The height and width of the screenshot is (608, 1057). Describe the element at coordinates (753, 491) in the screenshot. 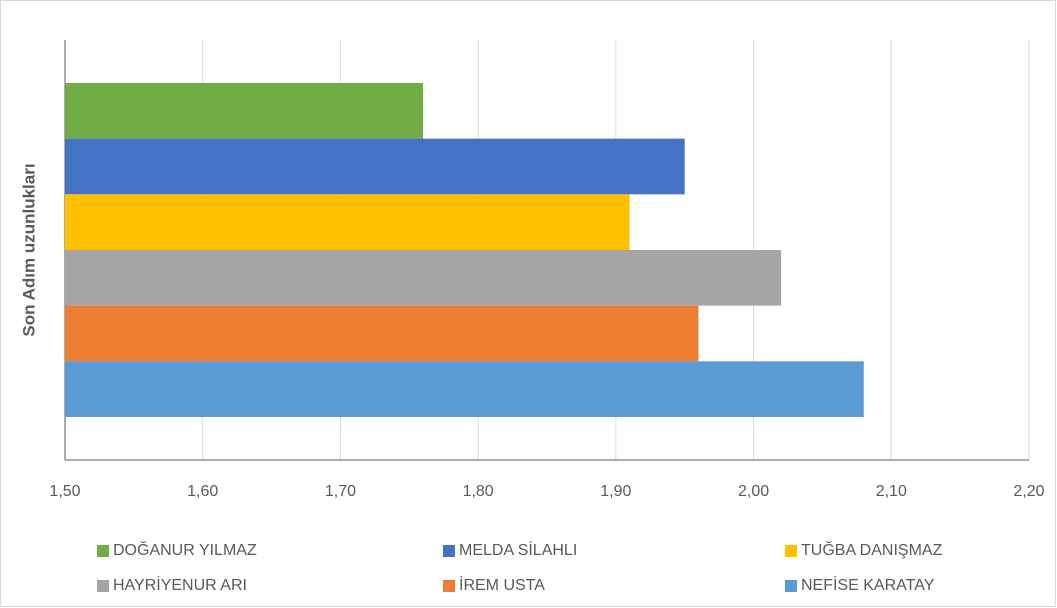

I see `x-tick-label: 2,00` at that location.